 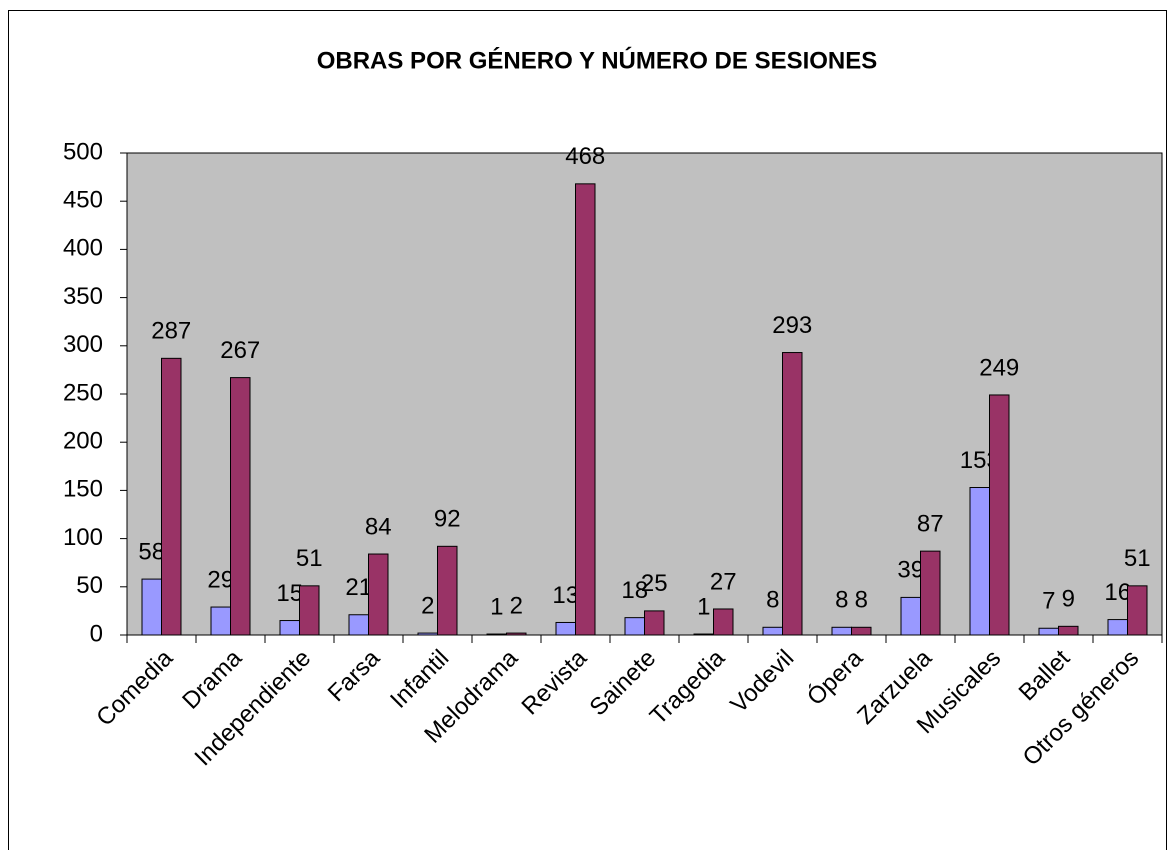 What do you see at coordinates (83, 151) in the screenshot?
I see `y-tick-label: 500` at bounding box center [83, 151].